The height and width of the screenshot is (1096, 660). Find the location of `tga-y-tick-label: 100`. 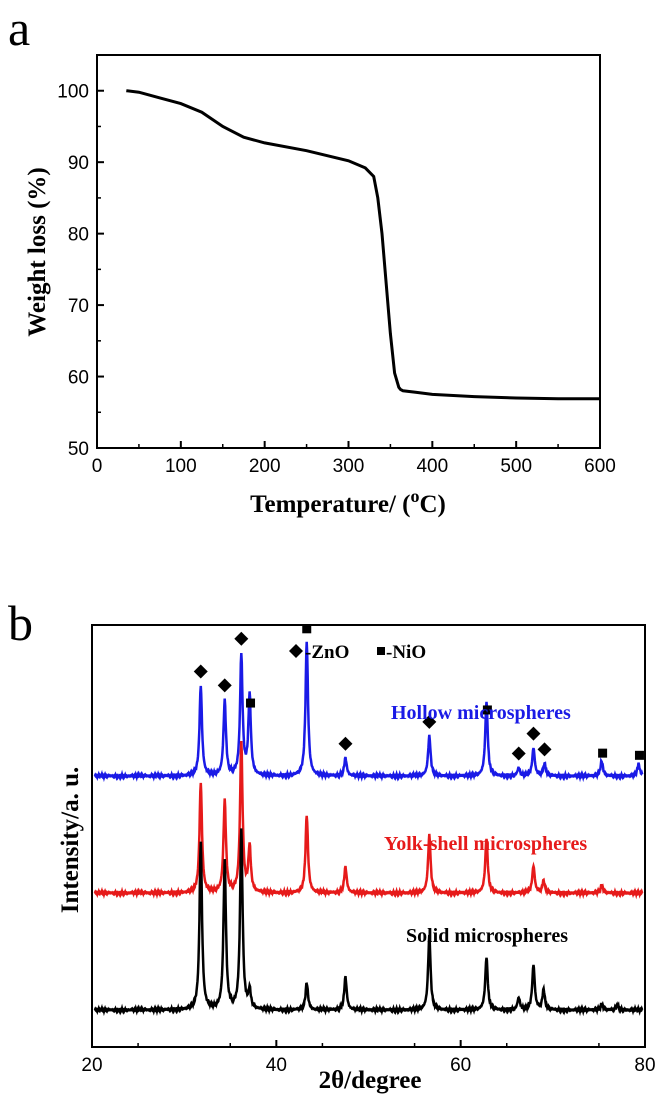

tga-y-tick-label: 100 is located at coordinates (73, 92).